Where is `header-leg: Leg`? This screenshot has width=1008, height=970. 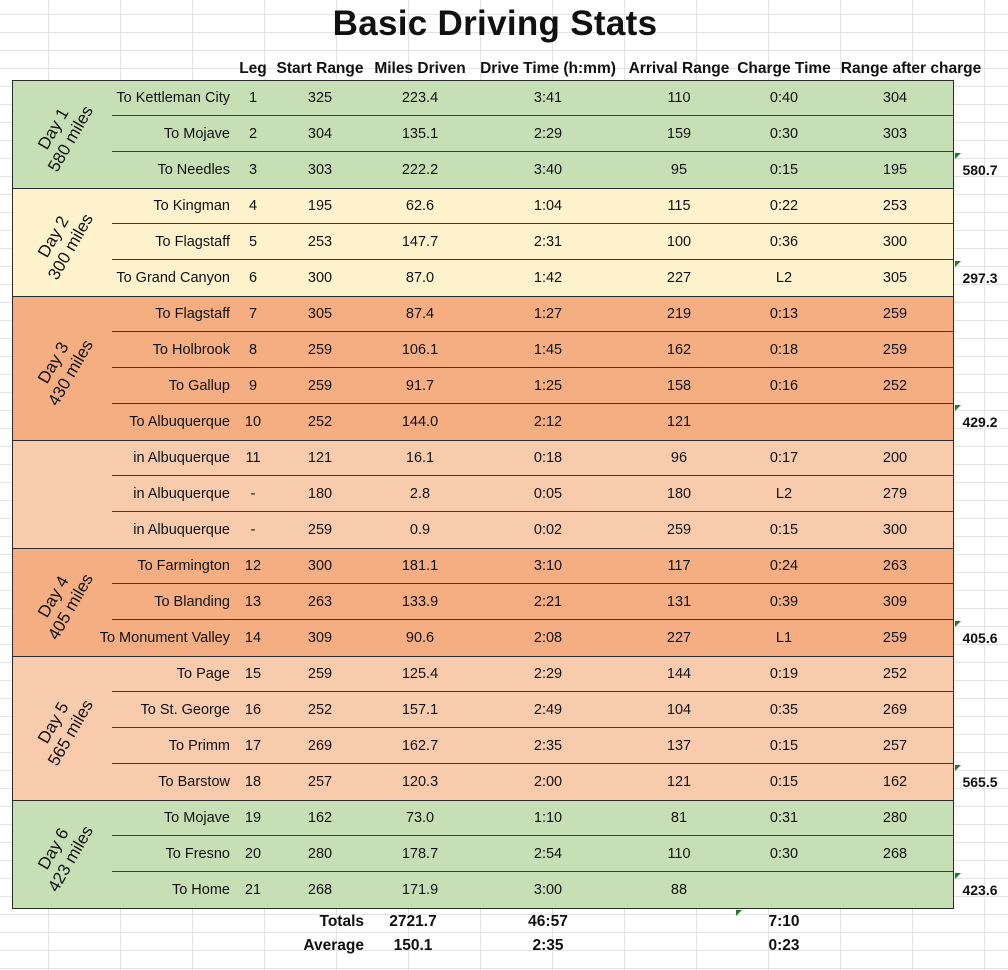
header-leg: Leg is located at coordinates (253, 68).